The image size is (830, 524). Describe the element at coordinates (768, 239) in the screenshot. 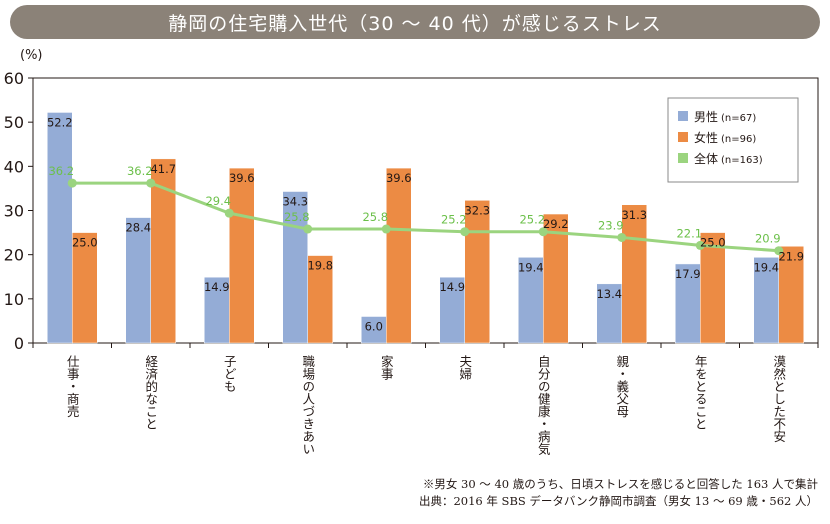

I see `data-label-total: 20.9` at that location.